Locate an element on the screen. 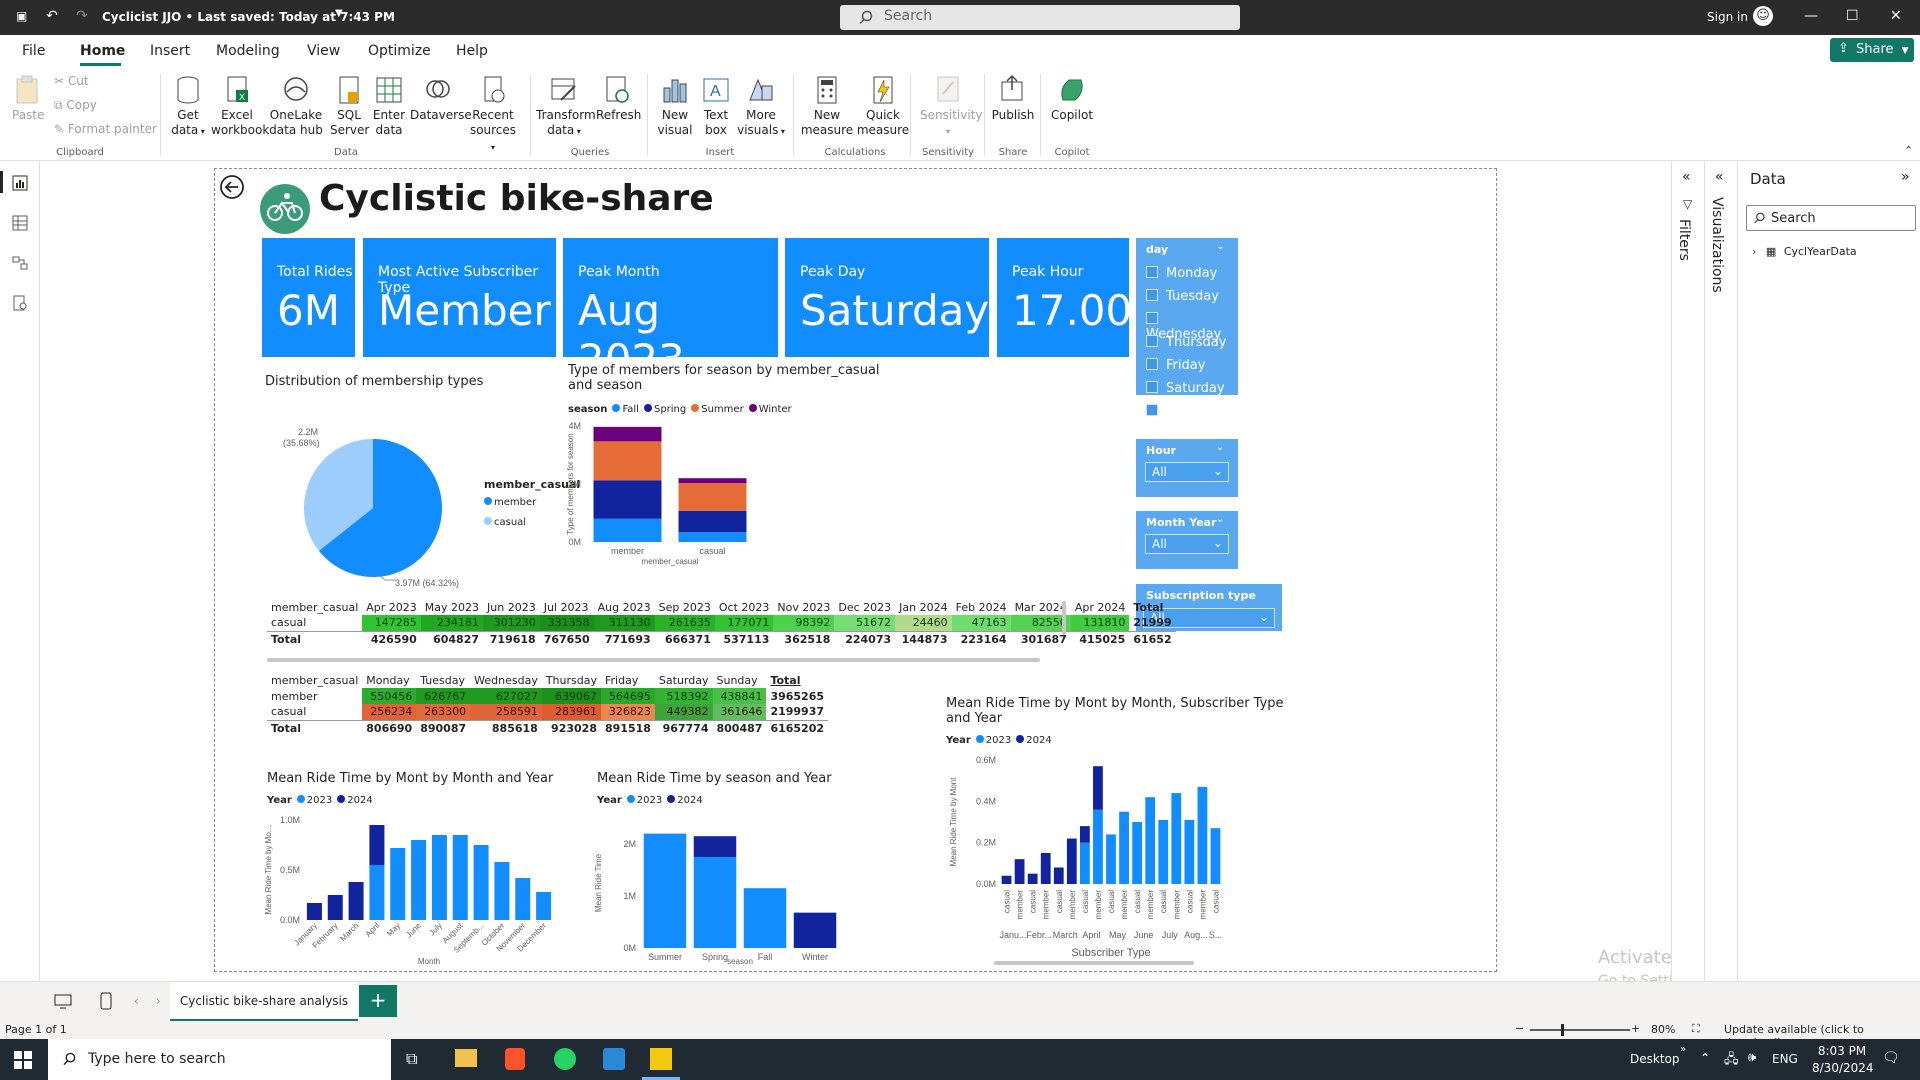  menu-view: View is located at coordinates (324, 51).